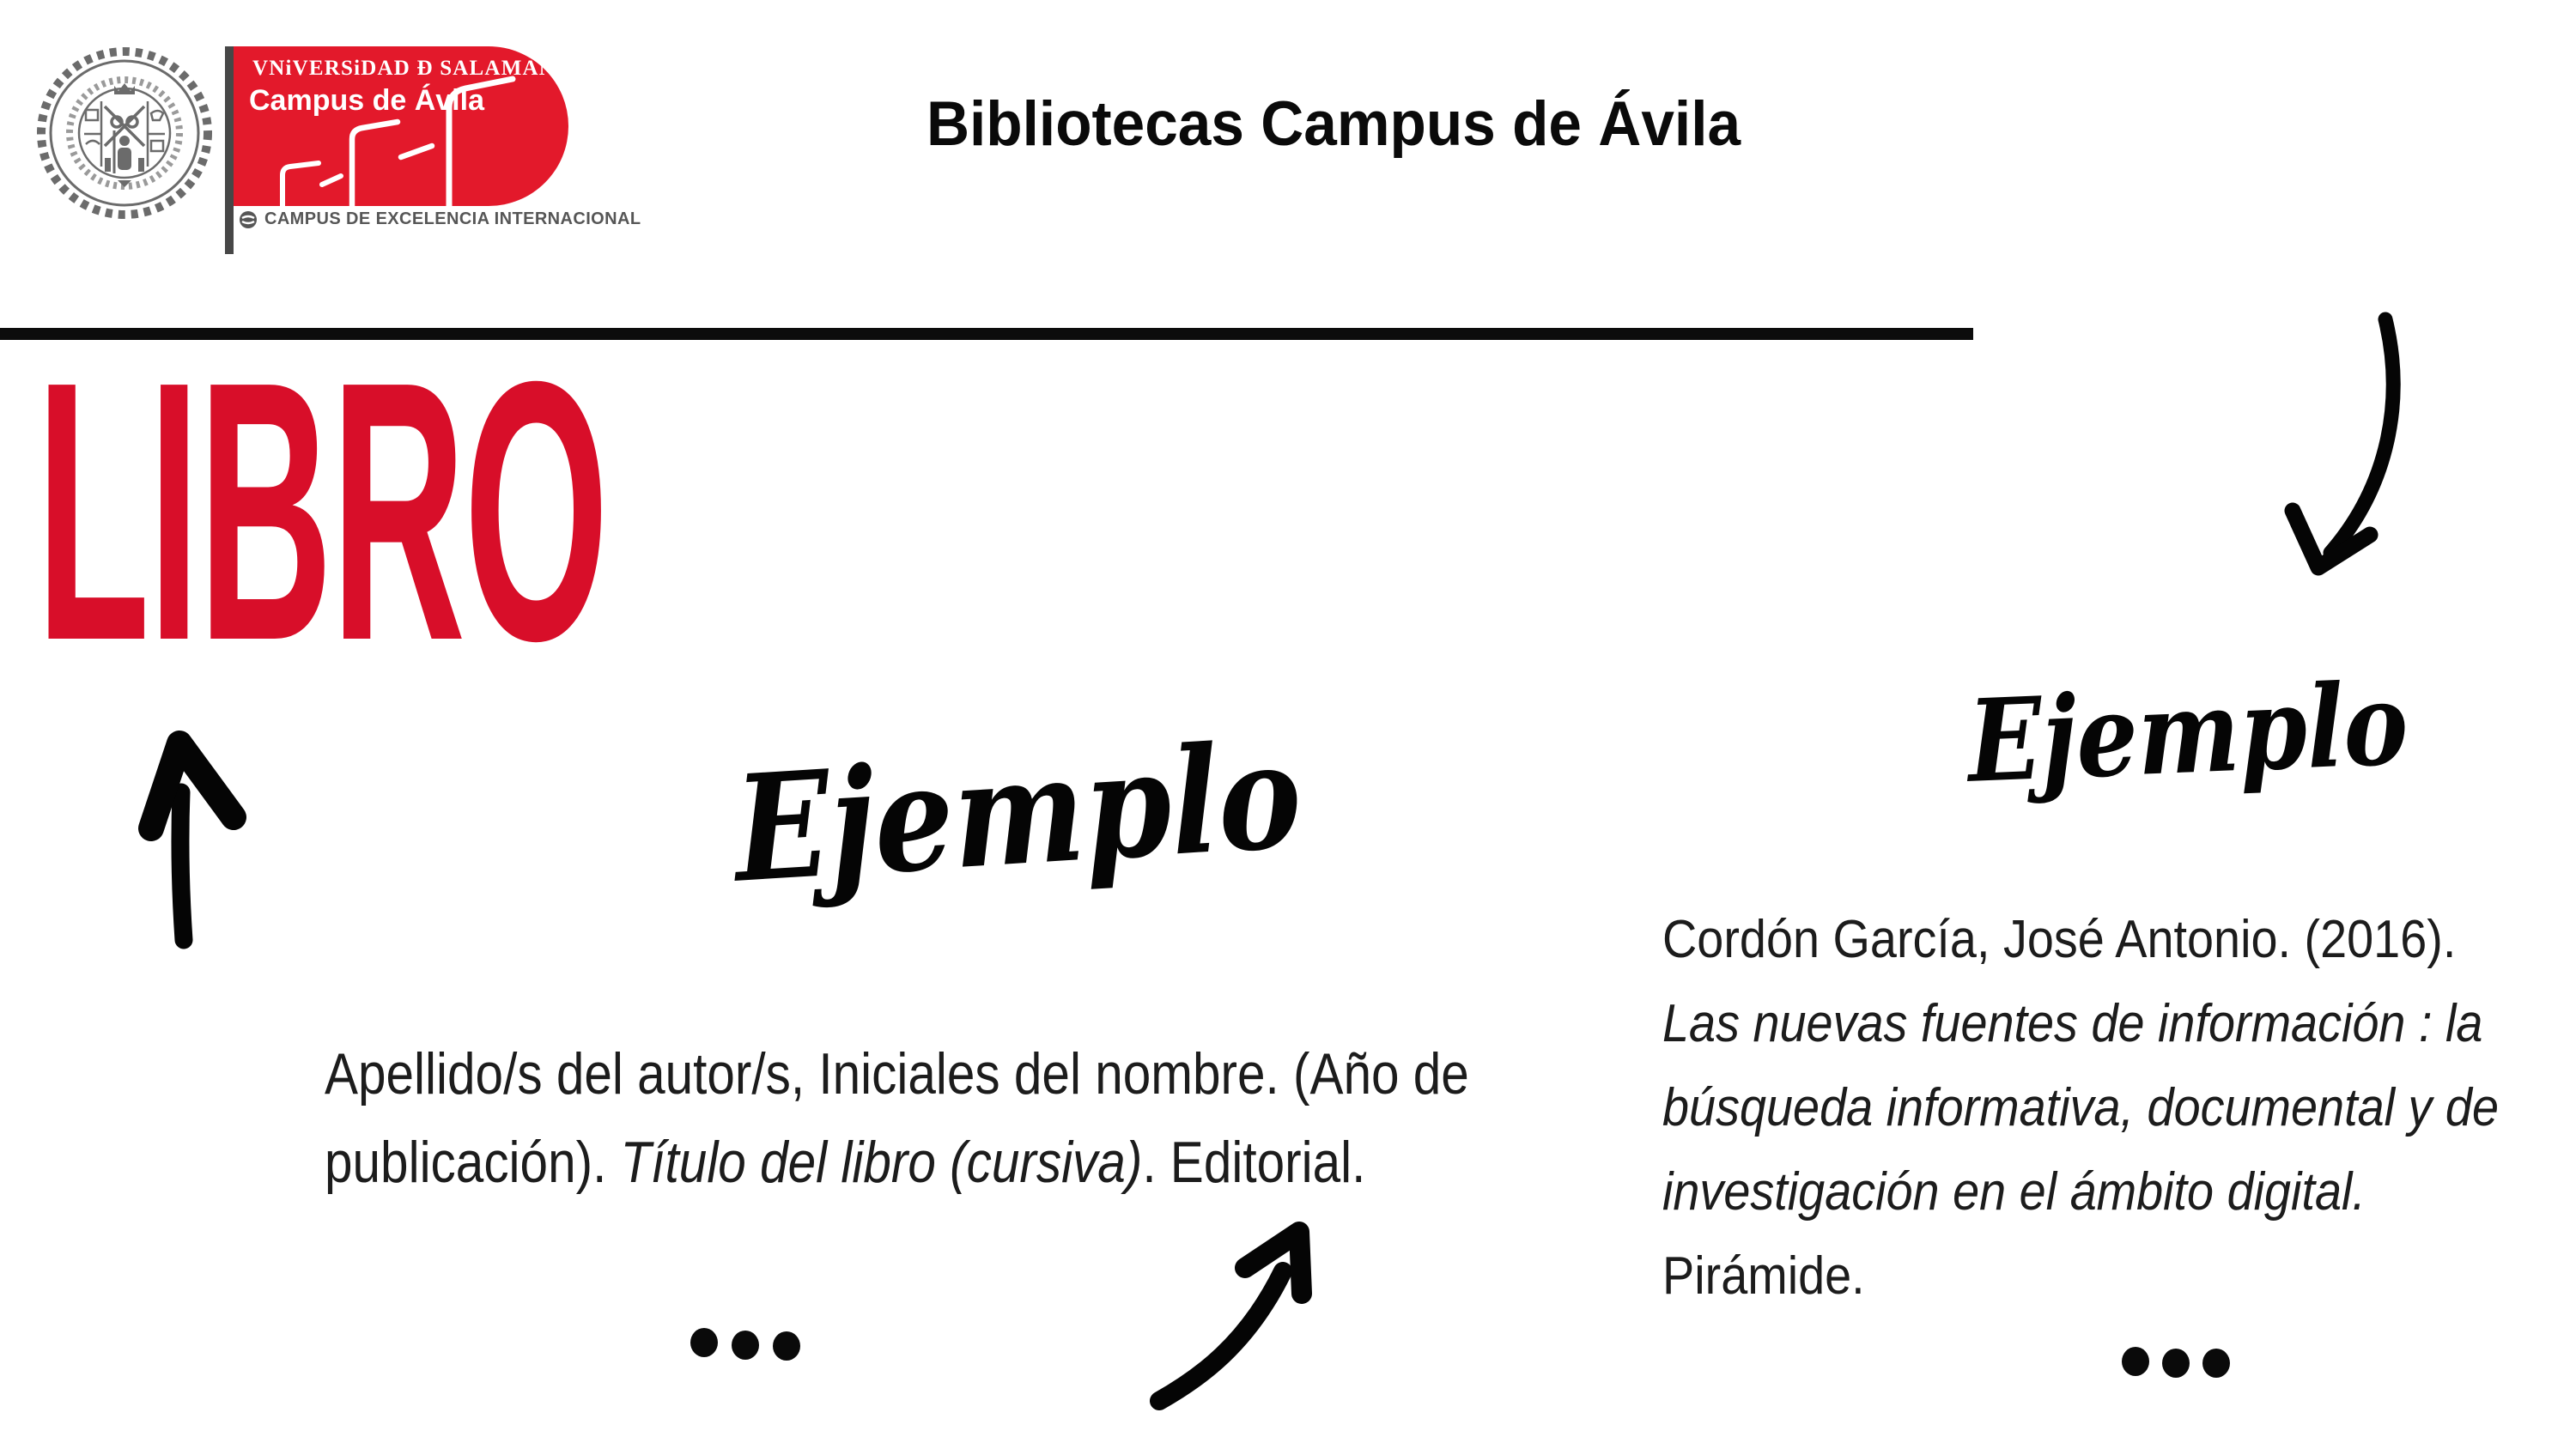  Describe the element at coordinates (229, 150) in the screenshot. I see `logo-divider-bar` at that location.